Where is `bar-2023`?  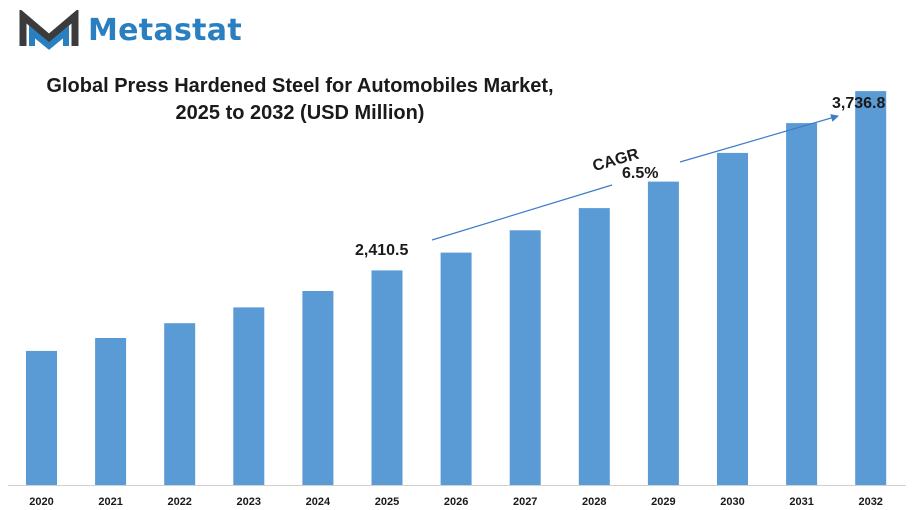
bar-2023 is located at coordinates (249, 396).